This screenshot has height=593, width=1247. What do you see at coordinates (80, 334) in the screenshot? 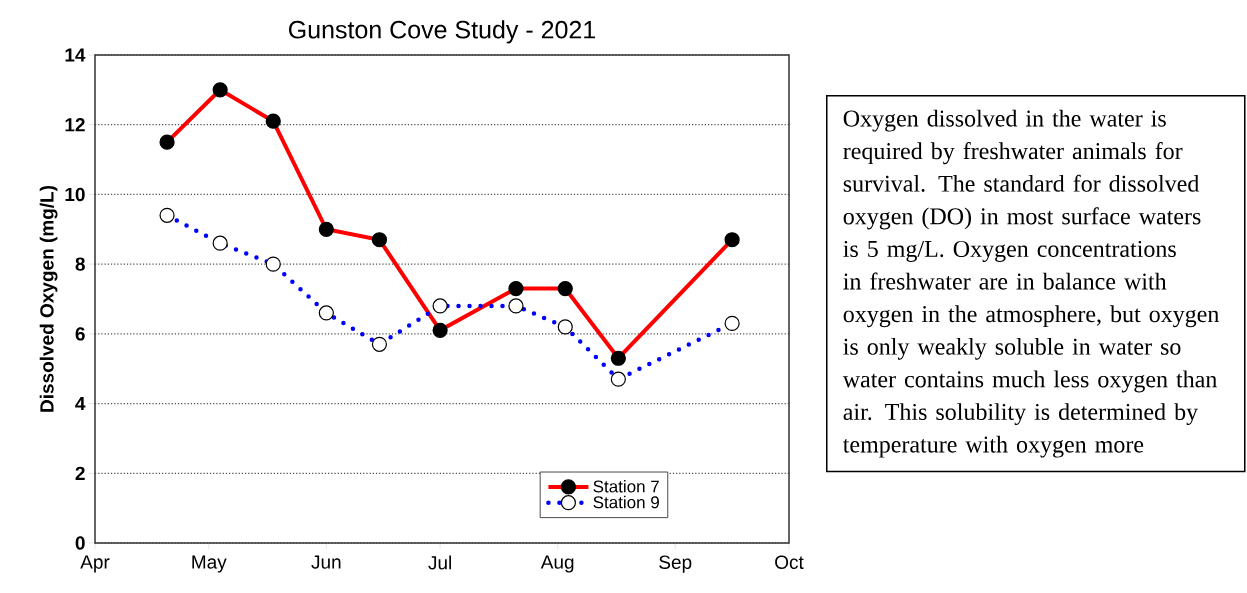
I see `y-tick-label: 6` at bounding box center [80, 334].